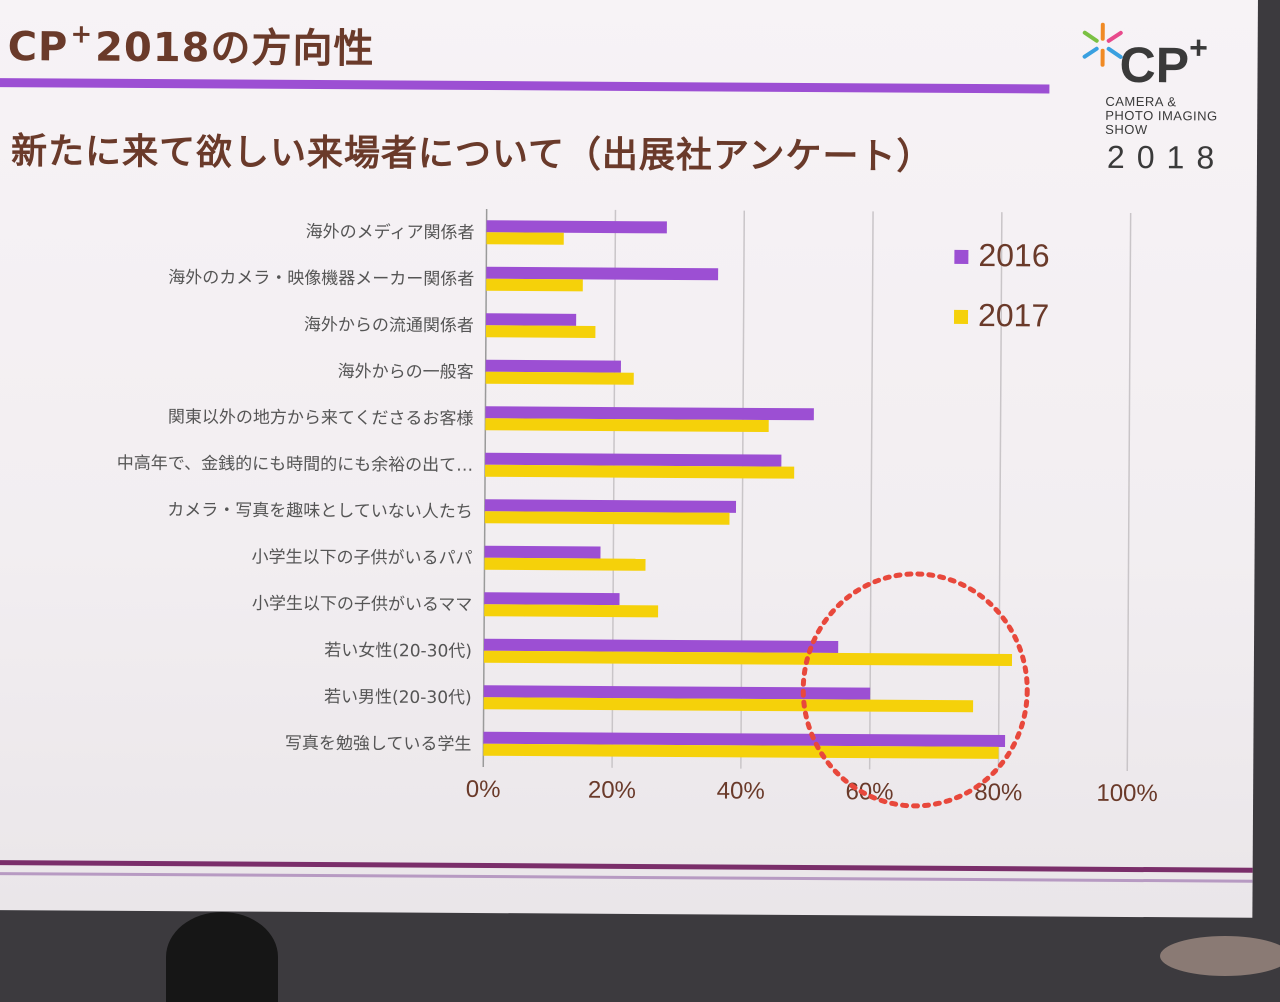 The image size is (1280, 1002). What do you see at coordinates (390, 232) in the screenshot?
I see `category-label: 海外のメディア関係者` at bounding box center [390, 232].